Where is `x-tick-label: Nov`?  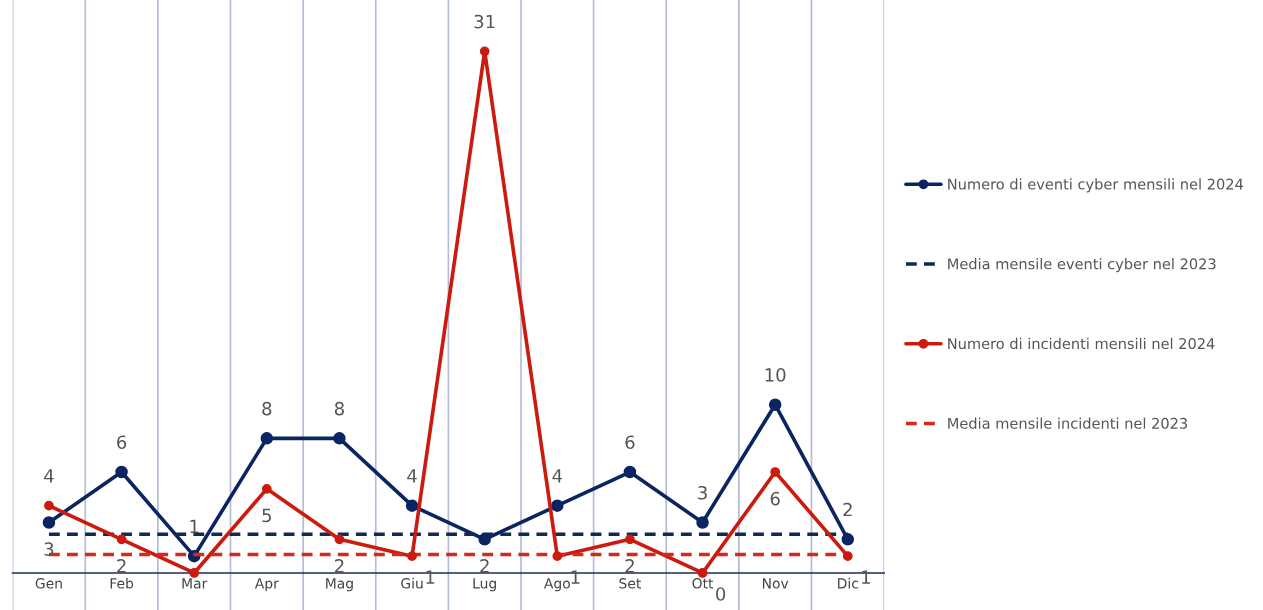
x-tick-label: Nov is located at coordinates (775, 583).